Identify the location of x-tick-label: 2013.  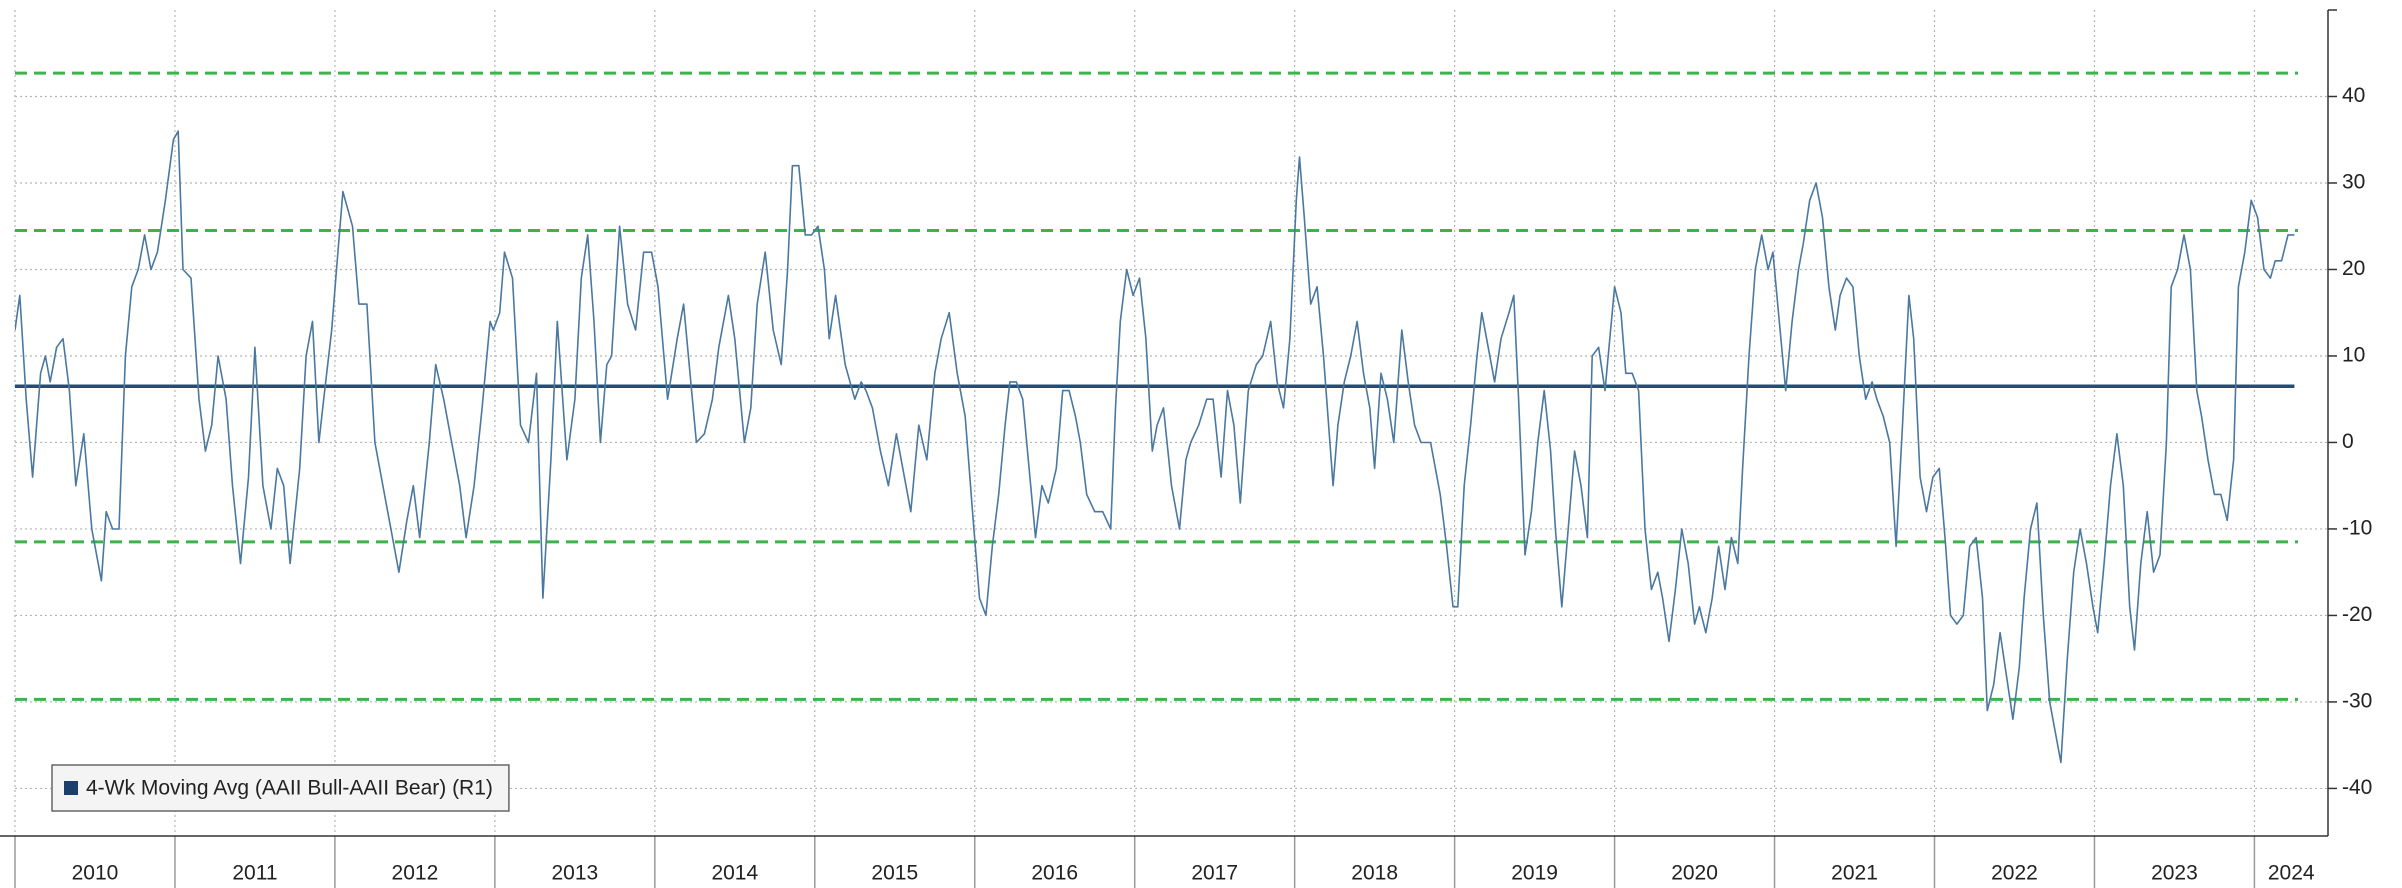
(574, 873).